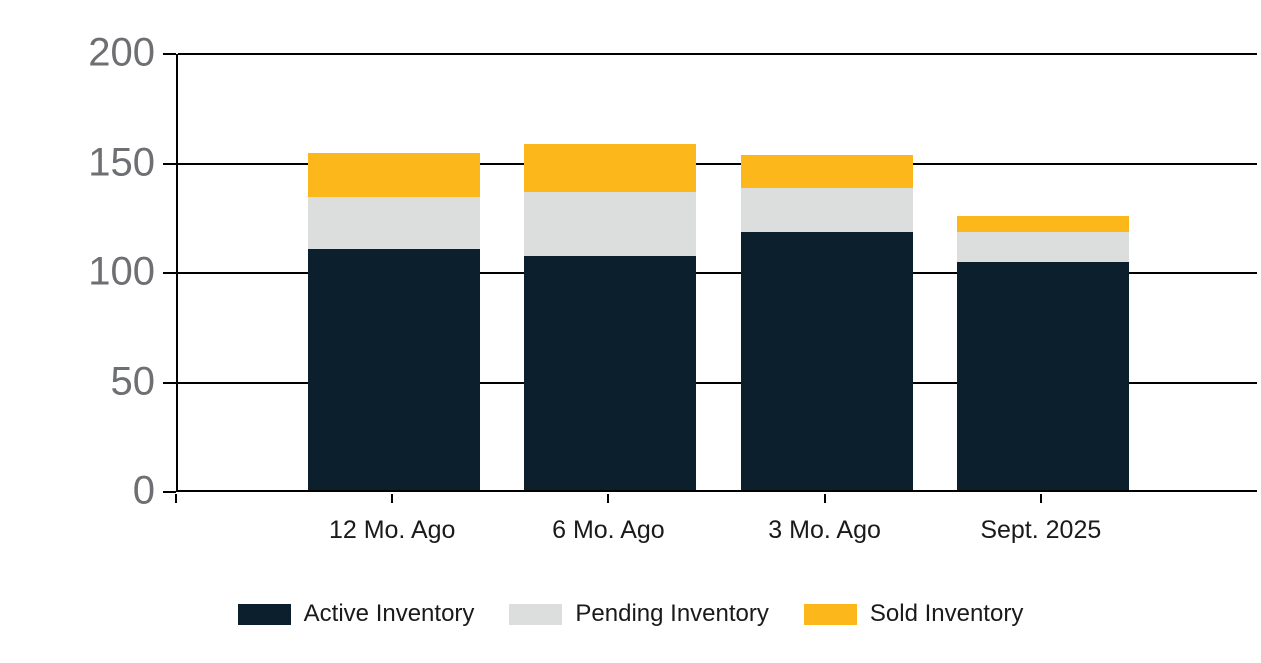 Image resolution: width=1261 pixels, height=663 pixels. Describe the element at coordinates (121, 162) in the screenshot. I see `y-axis-label-150: 150` at that location.